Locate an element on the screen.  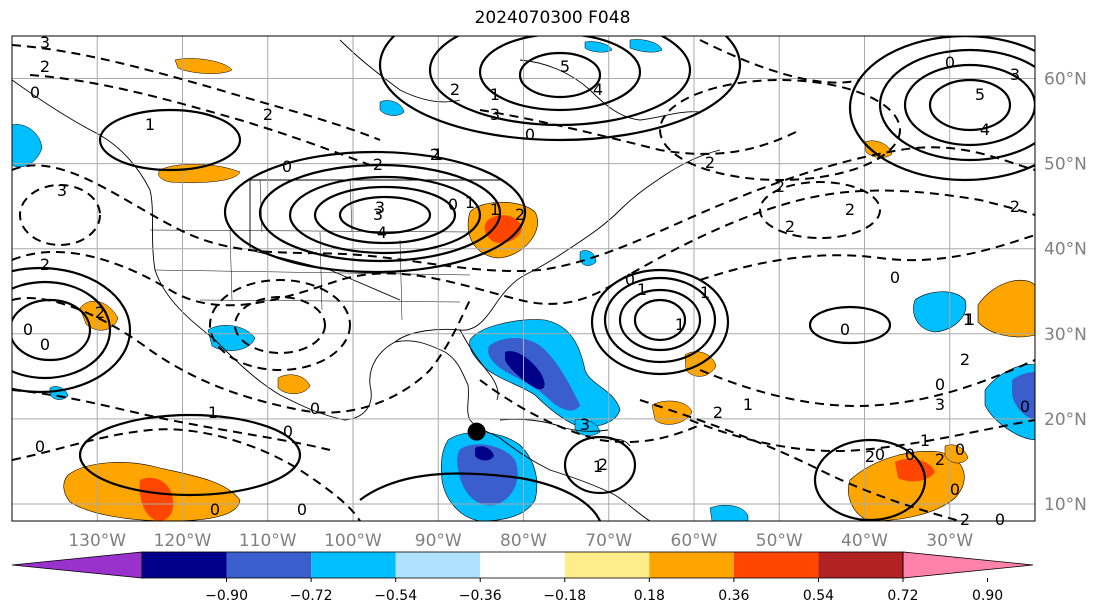
contour-pac-s is located at coordinates (190, 455).